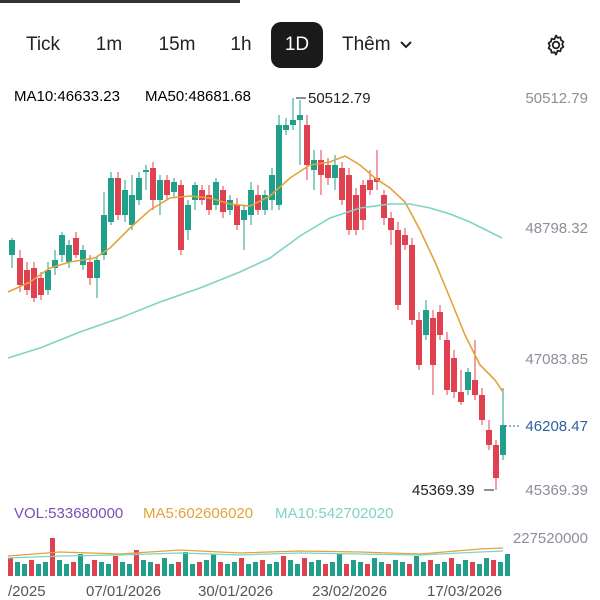 Image resolution: width=600 pixels, height=600 pixels. What do you see at coordinates (556, 228) in the screenshot?
I see `price-axis-label: 48798.32` at bounding box center [556, 228].